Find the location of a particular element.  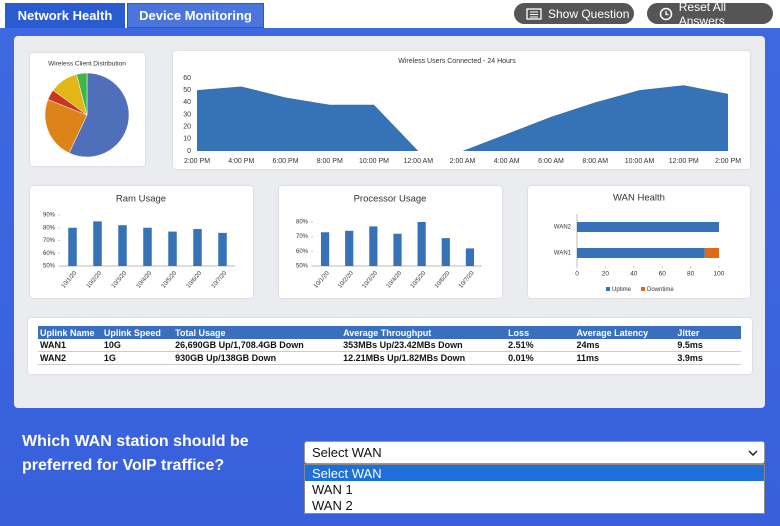

table-cell: 930GB Up/138GB Down is located at coordinates (257, 358).